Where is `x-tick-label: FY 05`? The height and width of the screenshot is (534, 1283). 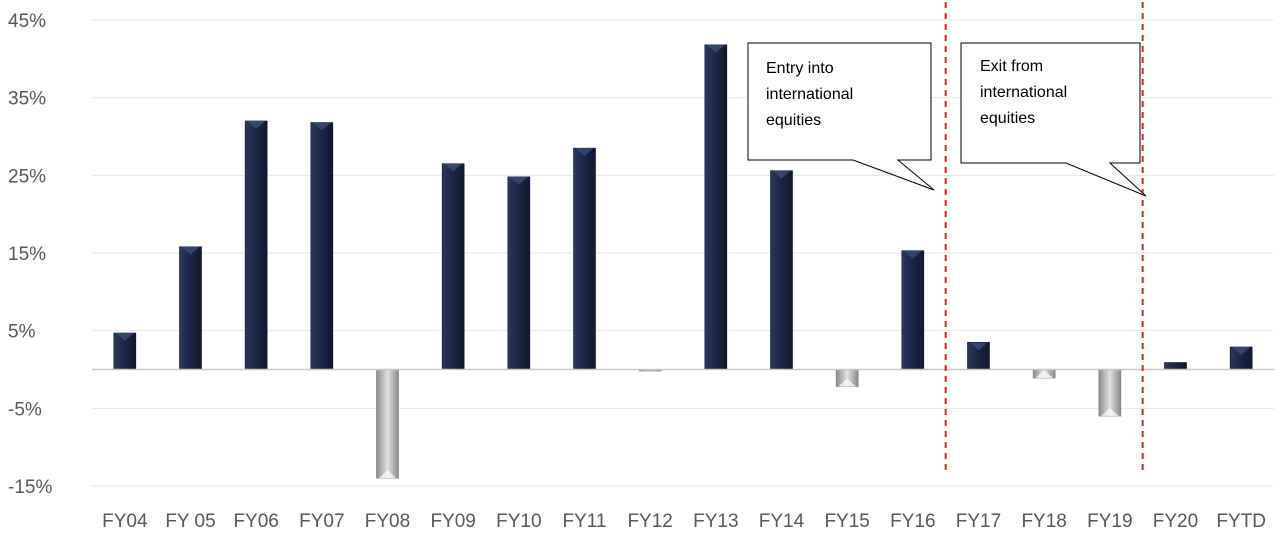
x-tick-label: FY 05 is located at coordinates (190, 521).